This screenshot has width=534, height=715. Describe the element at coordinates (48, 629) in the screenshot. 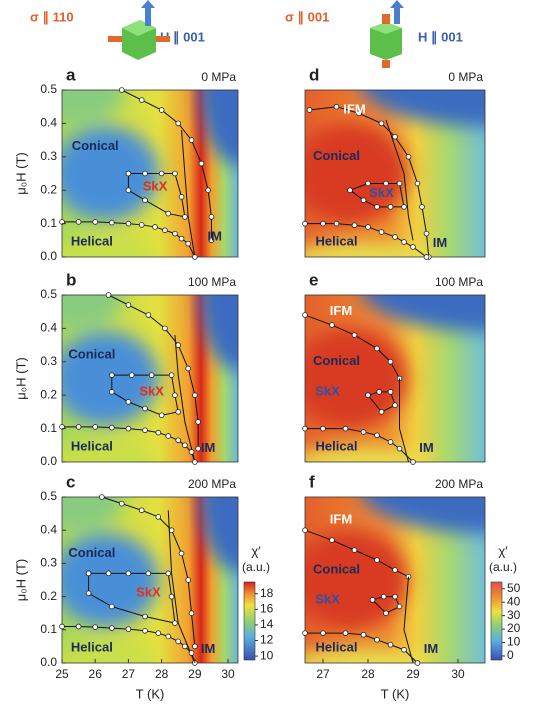

I see `y-tick-label: 0.1` at that location.